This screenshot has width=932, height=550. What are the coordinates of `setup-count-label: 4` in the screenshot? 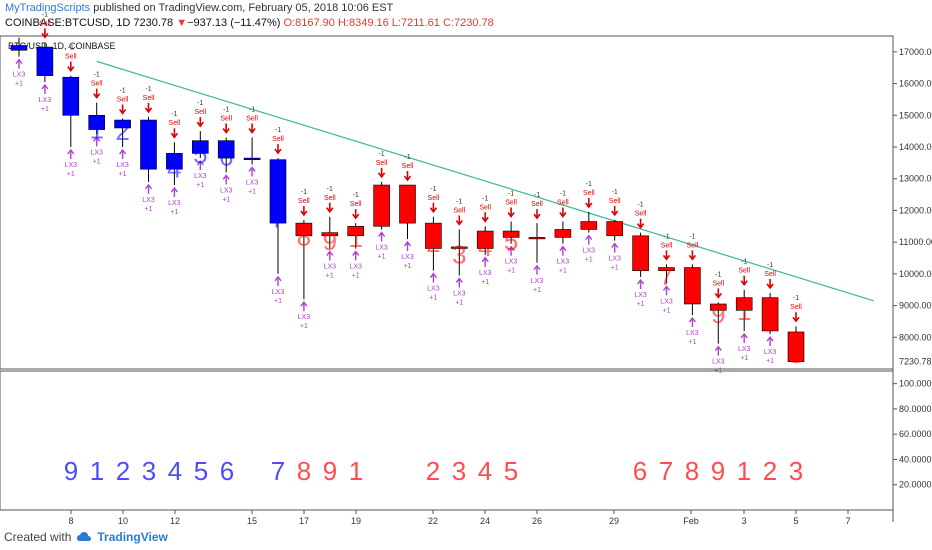 It's located at (485, 247).